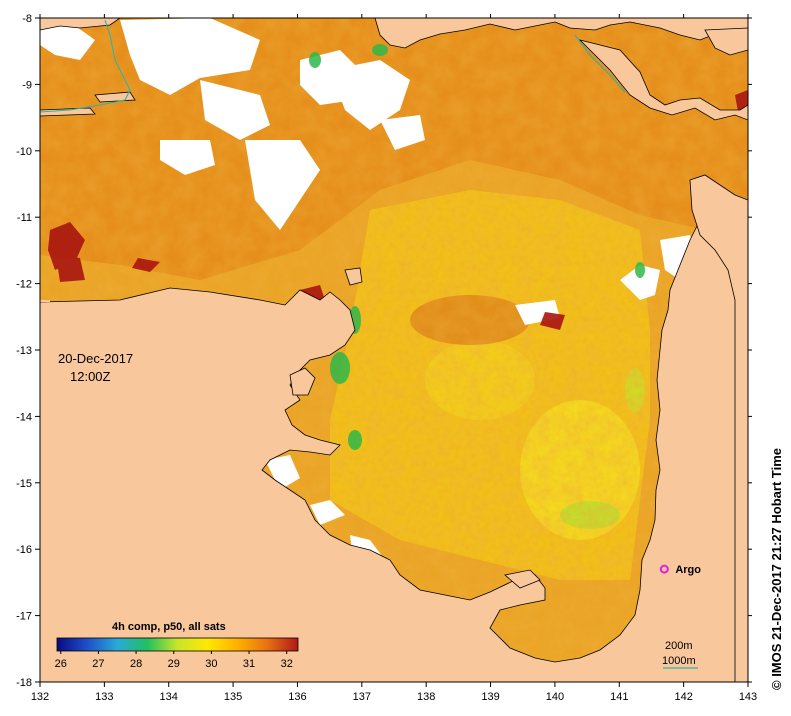 This screenshot has width=791, height=716. I want to click on lat-tick-label: -16, so click(24, 550).